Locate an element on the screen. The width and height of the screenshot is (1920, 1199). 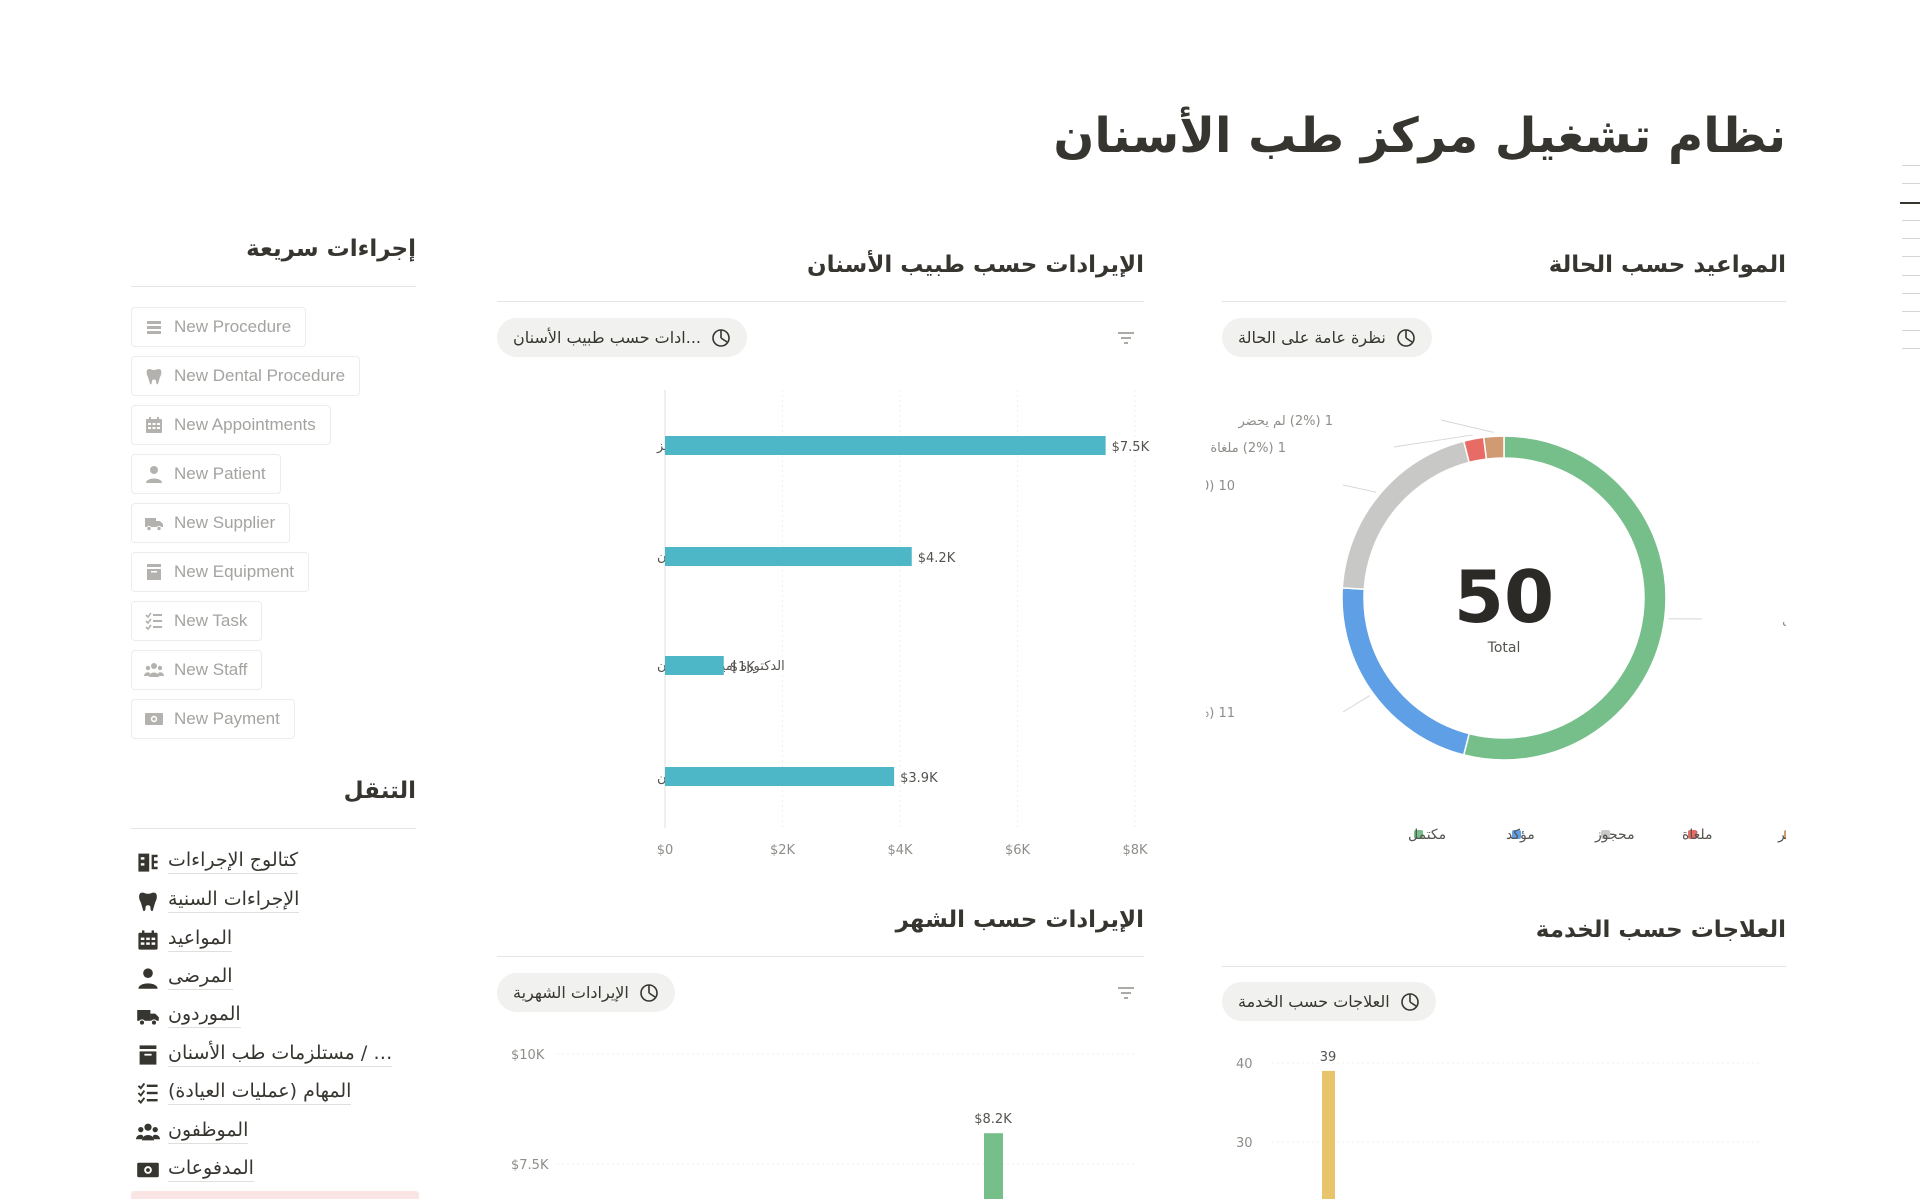
nav-item-4: الموردون is located at coordinates (189, 1015).